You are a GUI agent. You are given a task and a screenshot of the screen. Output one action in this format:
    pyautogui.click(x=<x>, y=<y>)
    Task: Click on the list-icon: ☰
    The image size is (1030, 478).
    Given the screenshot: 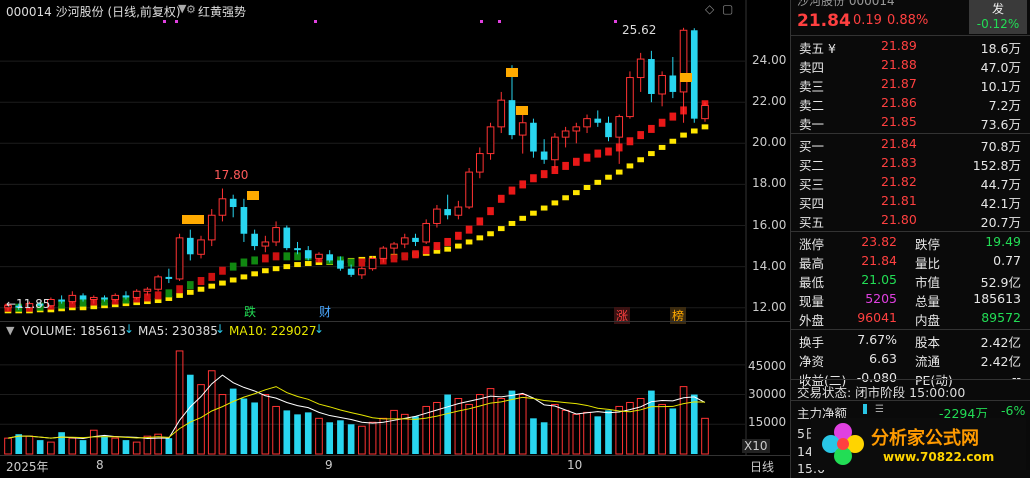 What is the action you would take?
    pyautogui.click(x=879, y=409)
    